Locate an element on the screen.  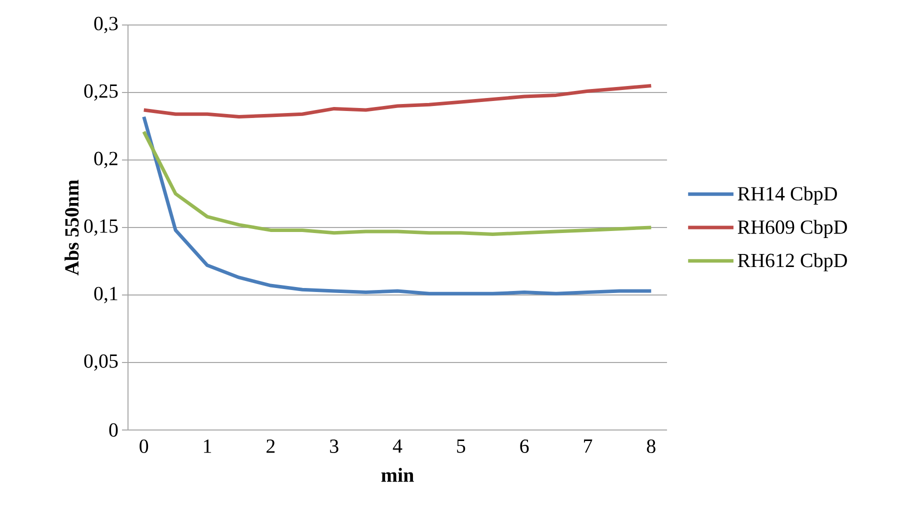
y-tick-label: 0,05 is located at coordinates (101, 362).